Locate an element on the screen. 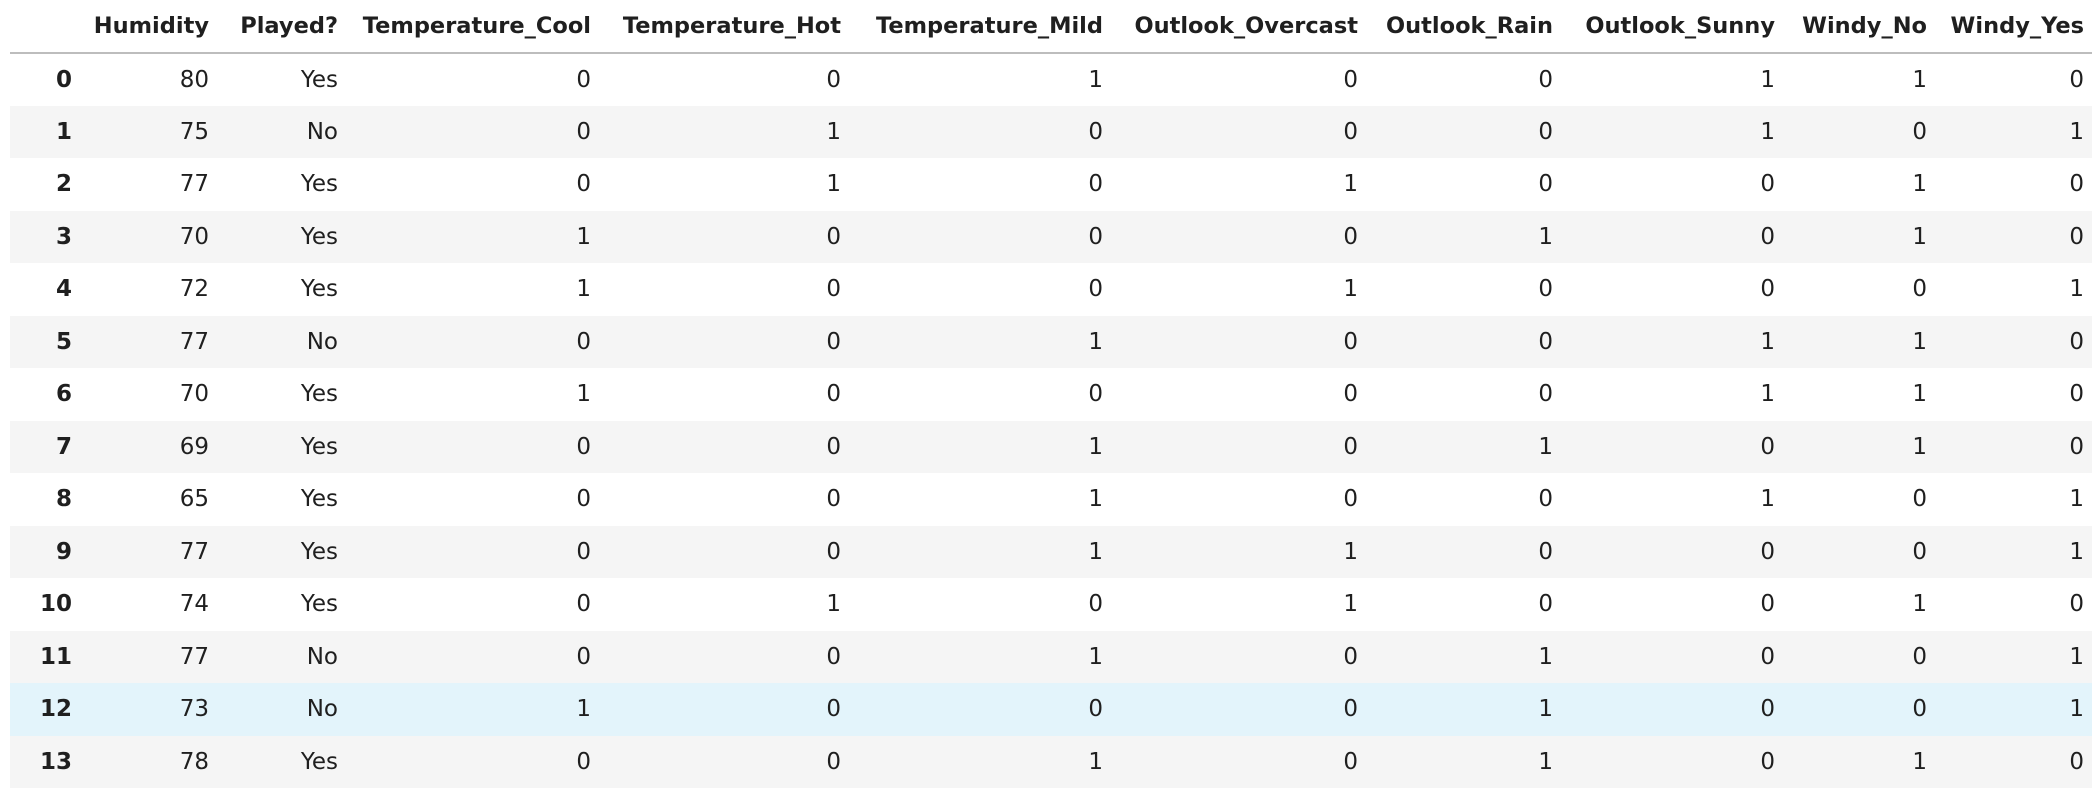 The image size is (2100, 790). table-row: 8 65 Yes 0 0 1 0 0 1 0 1 is located at coordinates (1051, 499).